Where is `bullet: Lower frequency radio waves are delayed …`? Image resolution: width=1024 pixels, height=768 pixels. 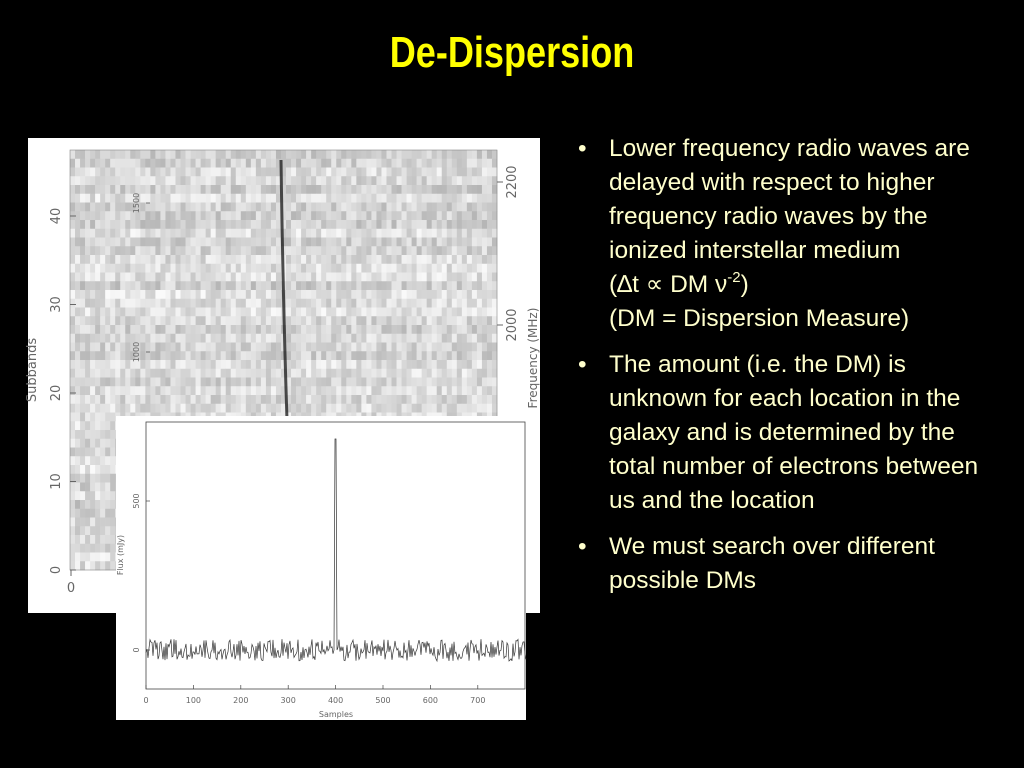 bullet: Lower frequency radio waves are delayed … is located at coordinates (788, 234).